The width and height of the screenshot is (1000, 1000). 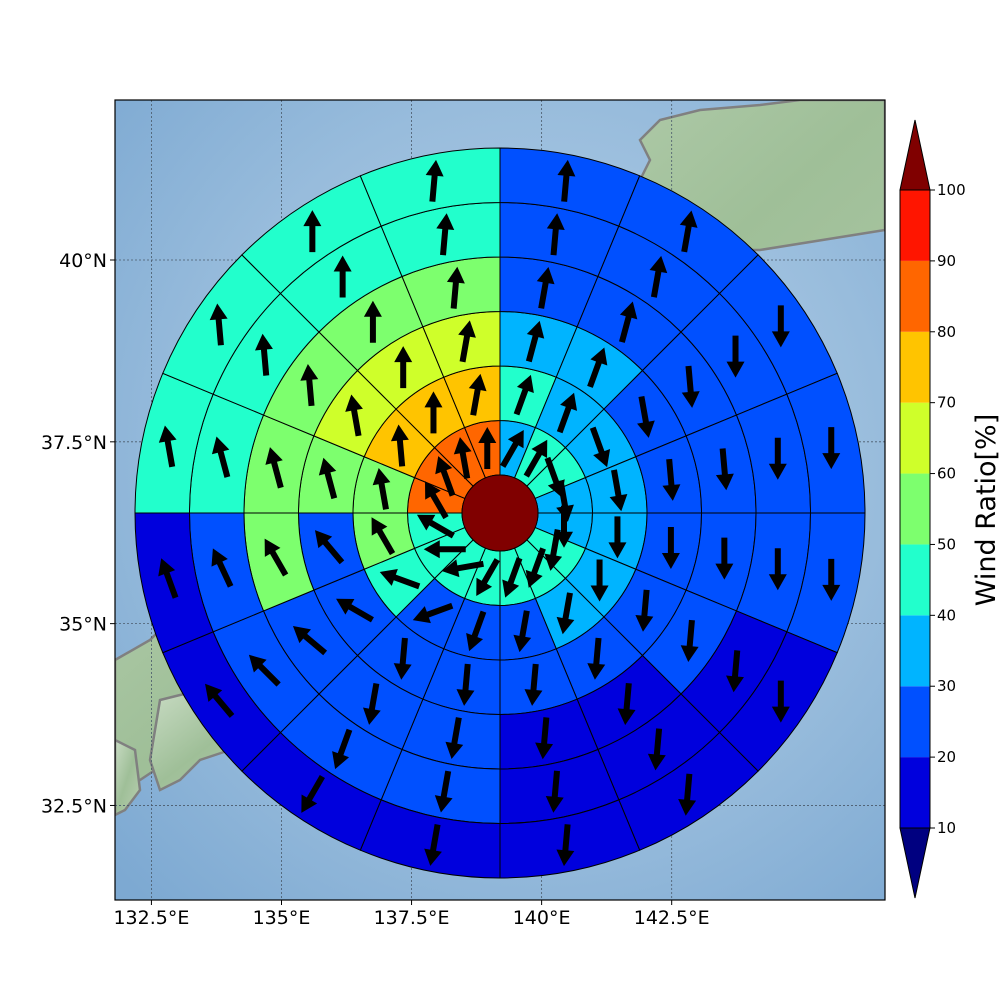 I want to click on y-axis-ticks: 40°N 37.5°N 35°N 32.5°N, so click(x=78, y=533).